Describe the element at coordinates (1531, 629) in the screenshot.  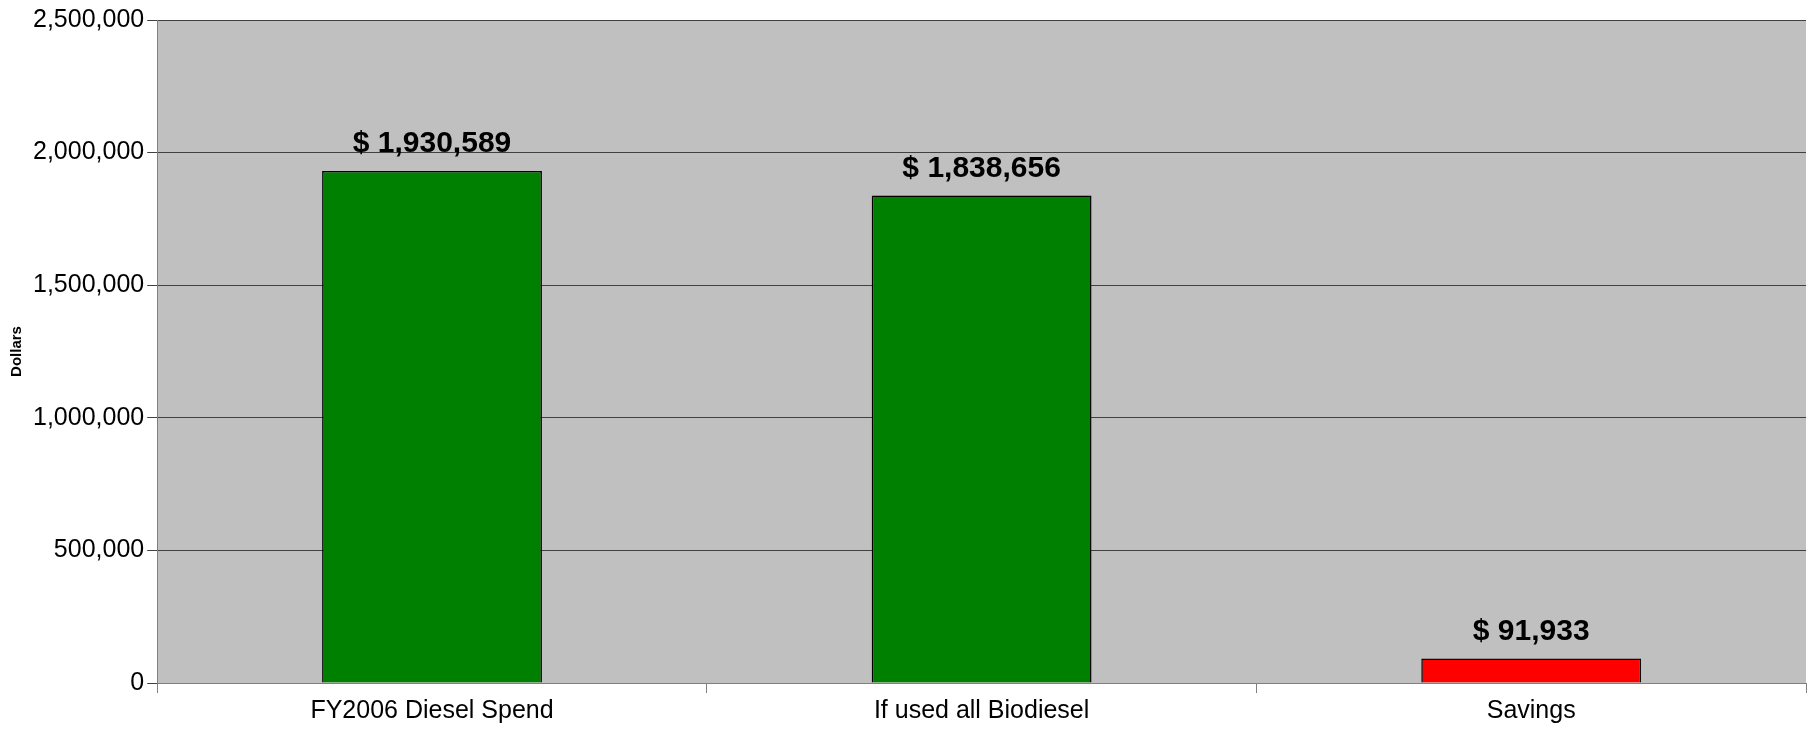
I see `data-label: $ 91,933` at that location.